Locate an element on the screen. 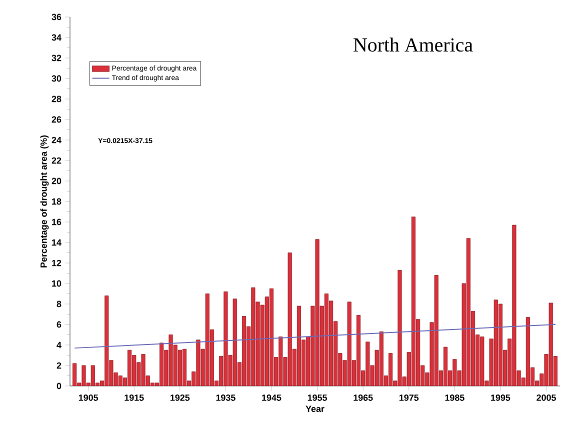  x-axis-title: Year is located at coordinates (315, 409).